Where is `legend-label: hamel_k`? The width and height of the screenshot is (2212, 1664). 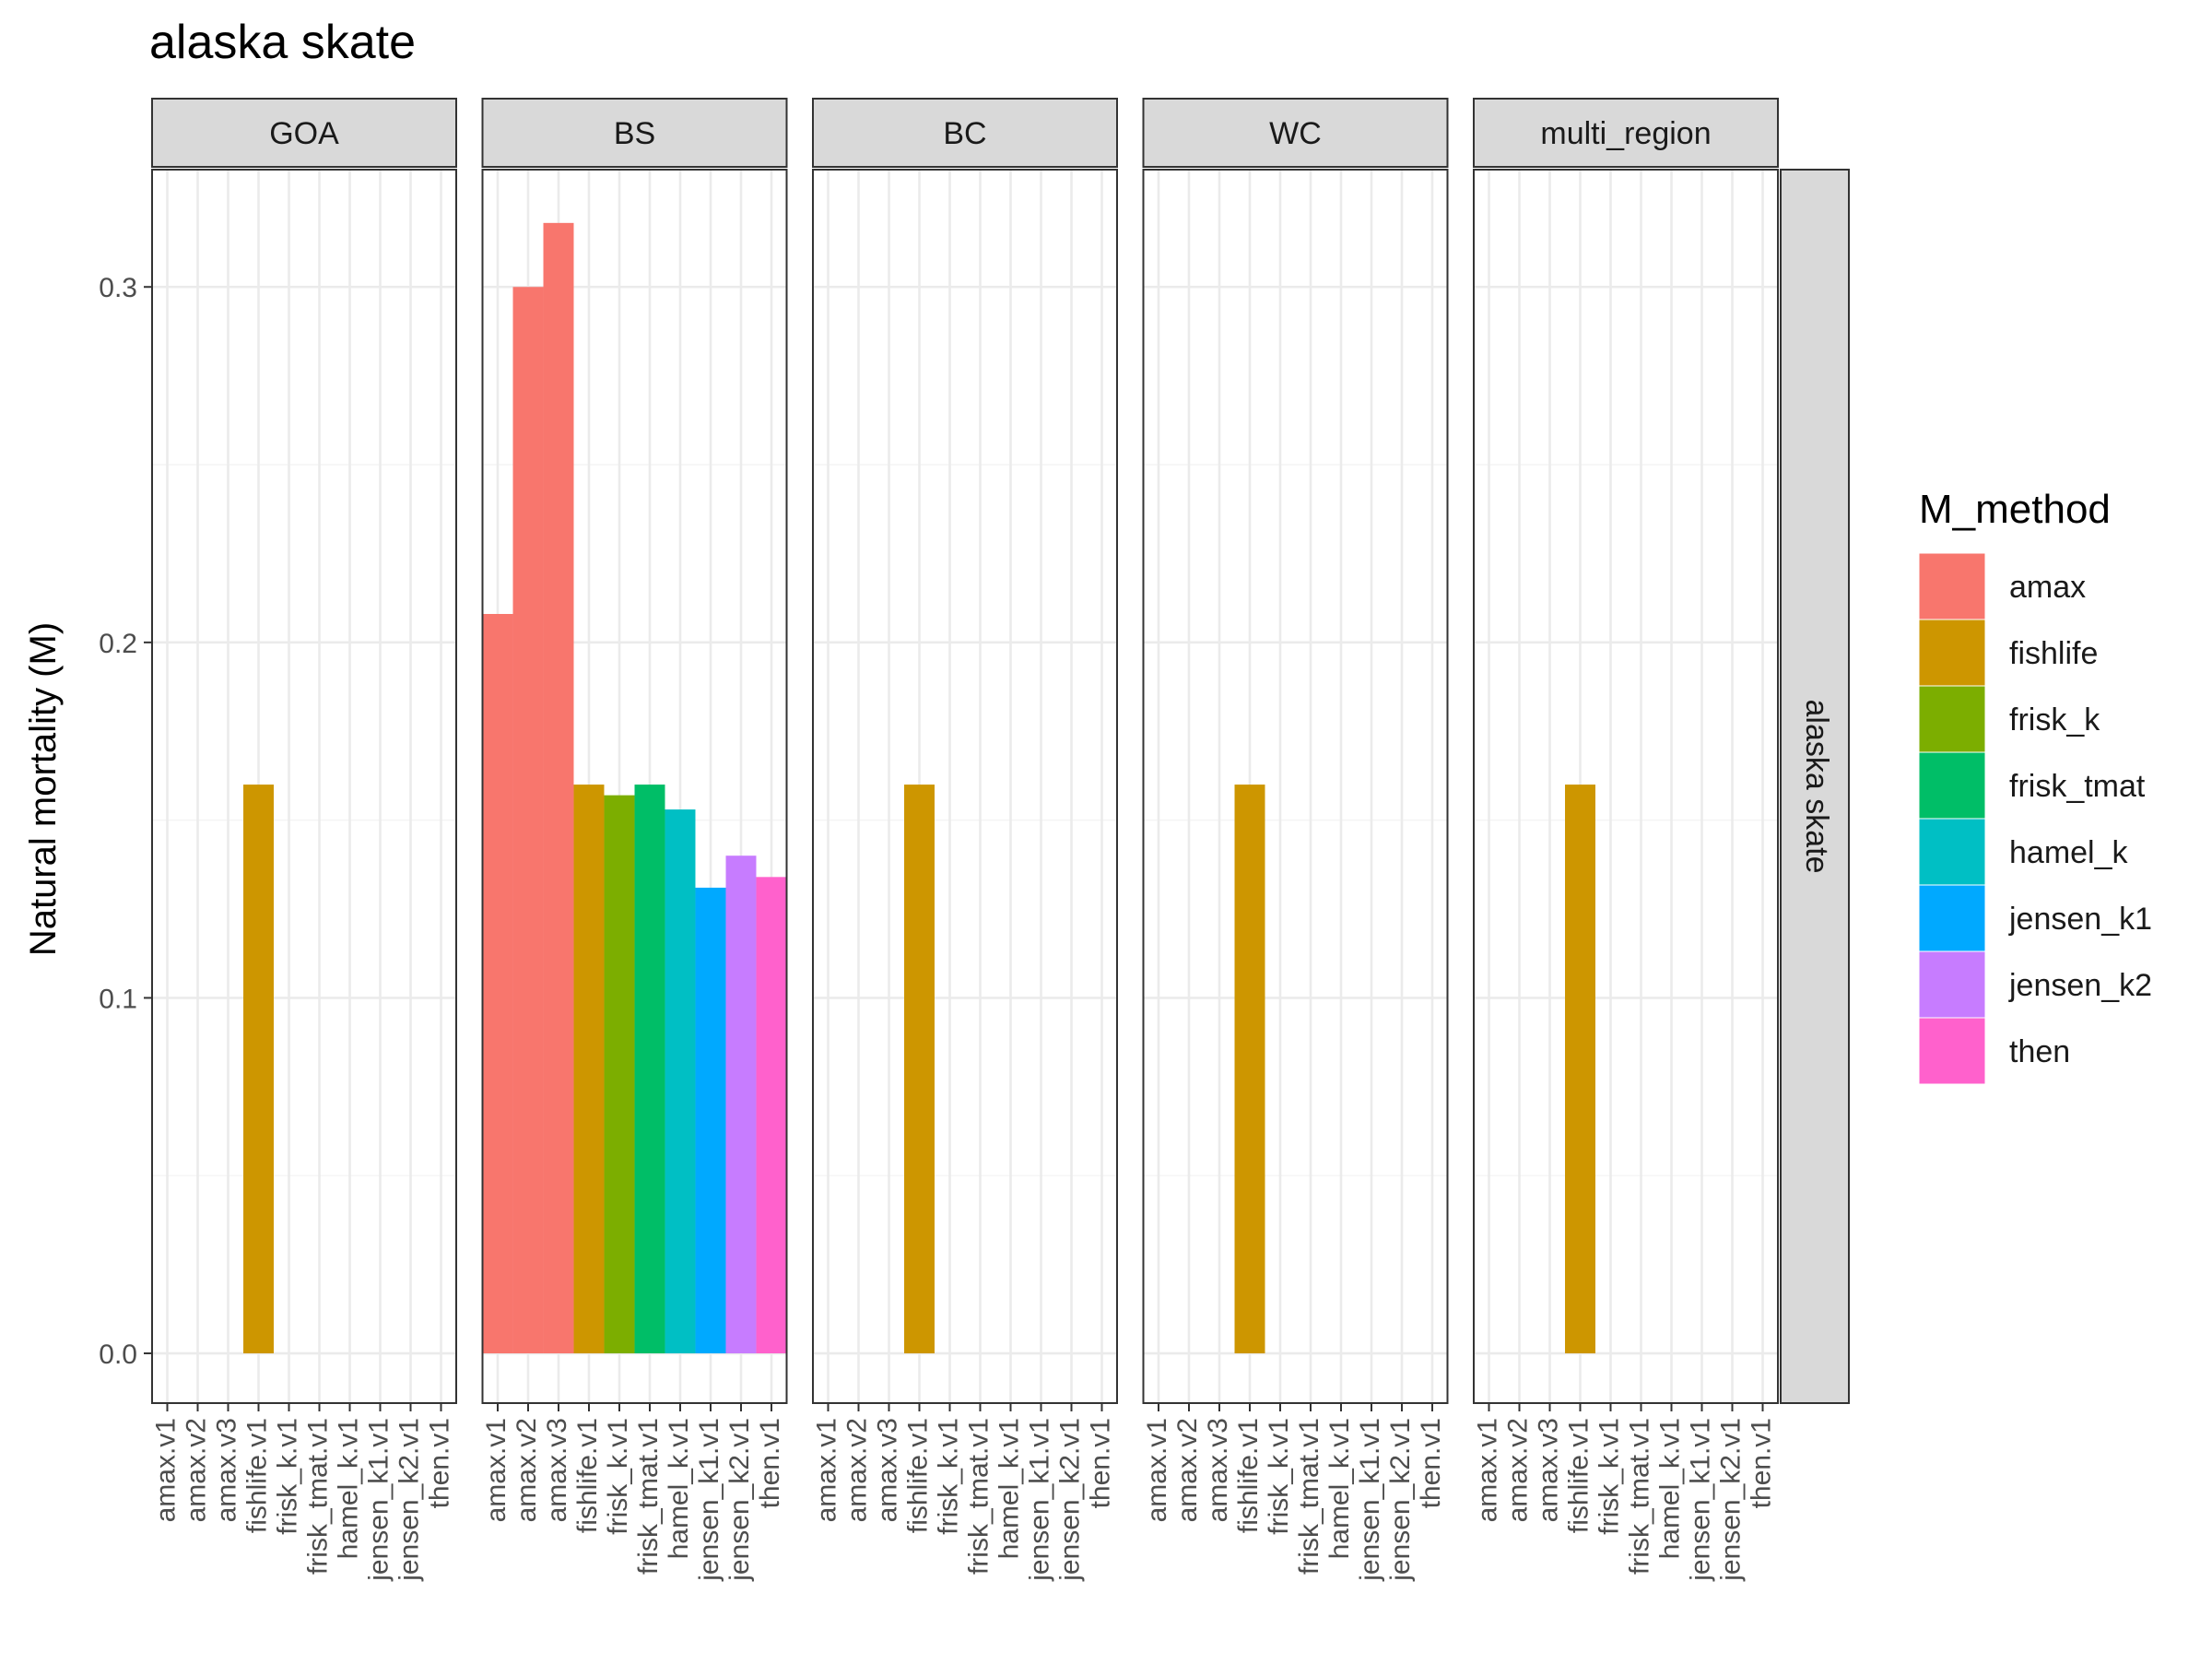 legend-label: hamel_k is located at coordinates (2069, 852).